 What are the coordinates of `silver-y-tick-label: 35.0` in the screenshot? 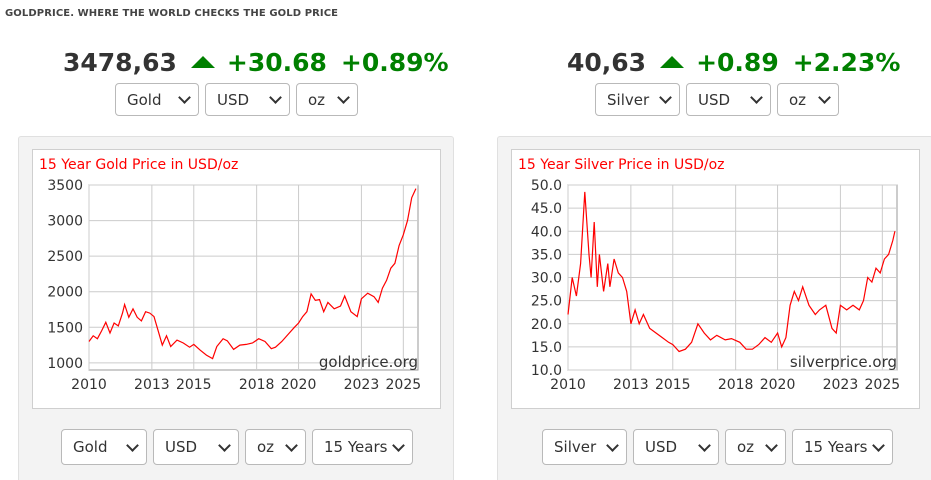 It's located at (546, 255).